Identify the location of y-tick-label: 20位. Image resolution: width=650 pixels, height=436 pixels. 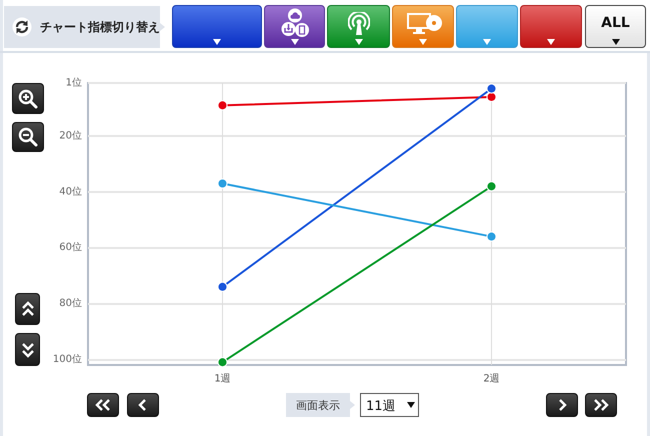
(70, 136).